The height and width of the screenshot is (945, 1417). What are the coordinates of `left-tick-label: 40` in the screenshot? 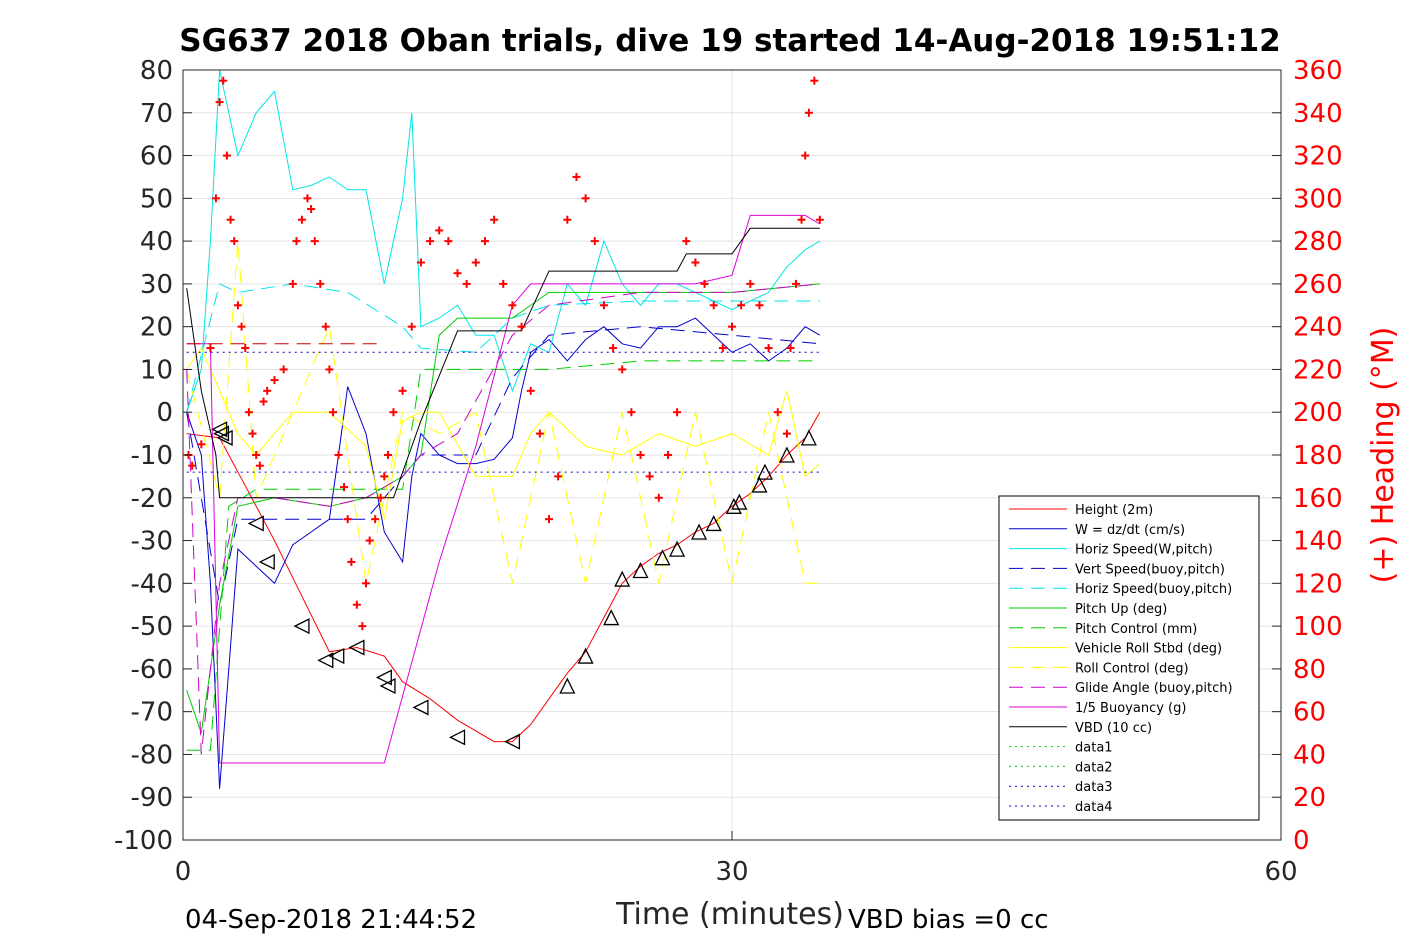 It's located at (156, 242).